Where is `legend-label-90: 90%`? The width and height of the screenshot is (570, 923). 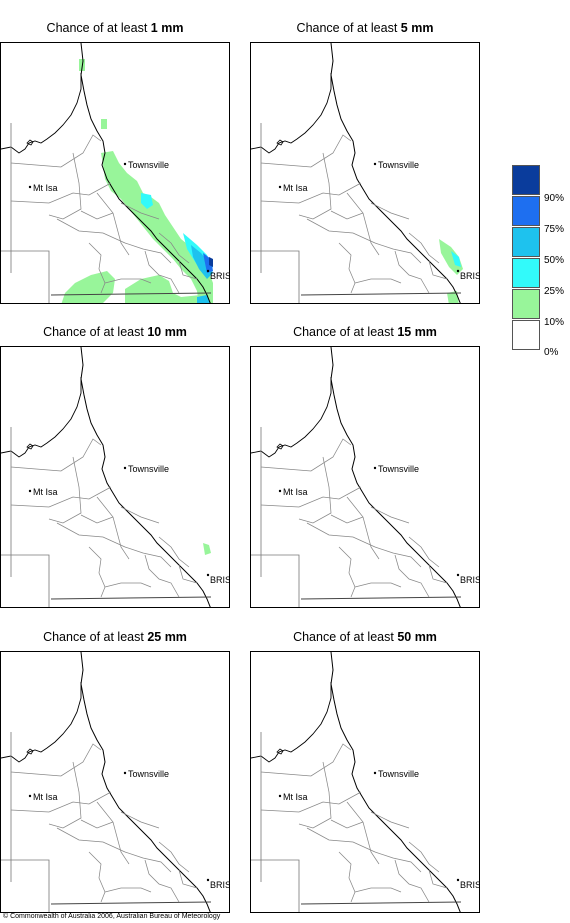 legend-label-90: 90% is located at coordinates (554, 198).